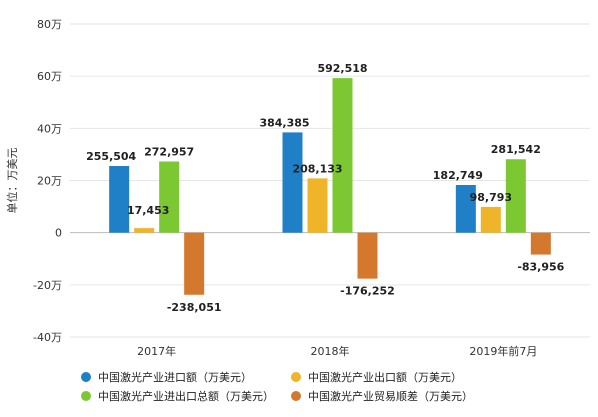 Image resolution: width=598 pixels, height=417 pixels. What do you see at coordinates (111, 156) in the screenshot?
I see `data-label: 255,504` at bounding box center [111, 156].